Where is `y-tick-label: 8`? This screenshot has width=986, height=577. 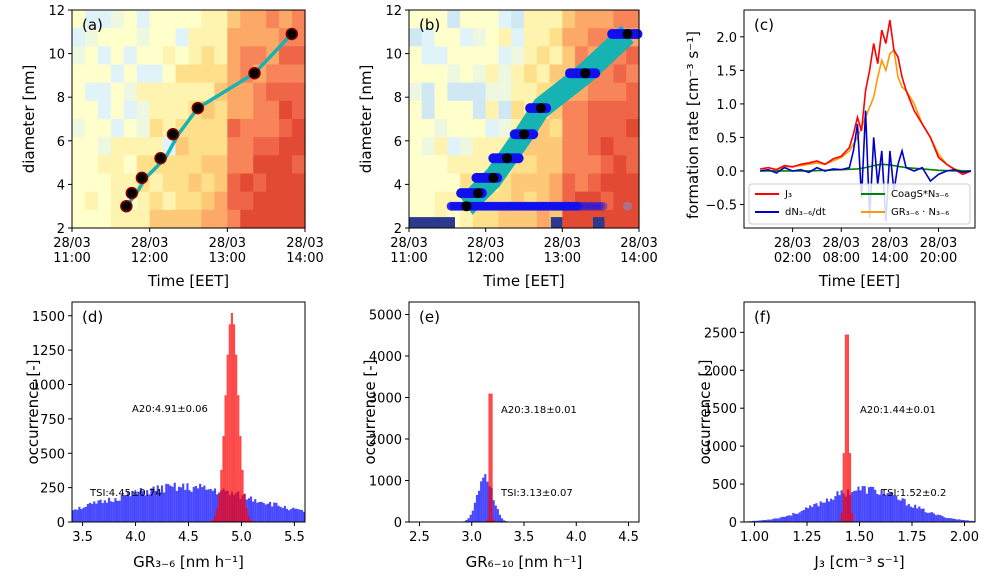
y-tick-label: 8 is located at coordinates (61, 98).